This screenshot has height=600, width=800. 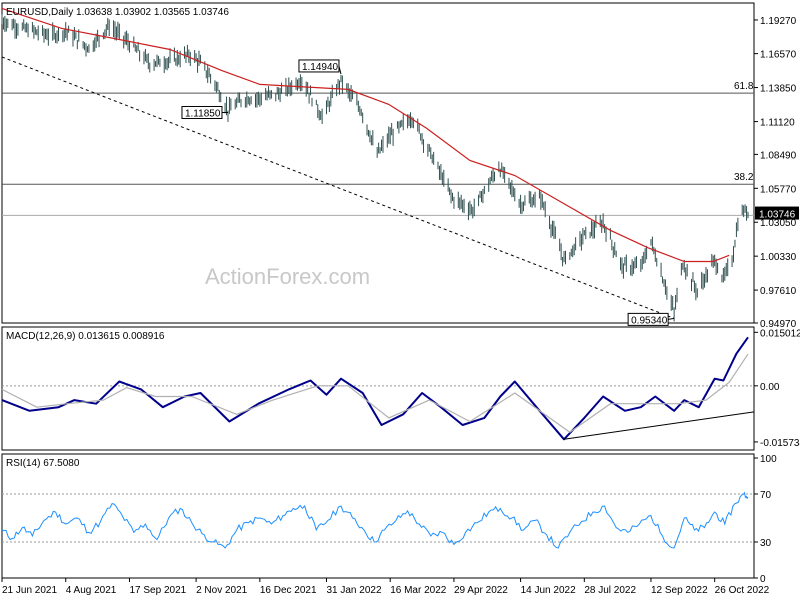 What do you see at coordinates (770, 387) in the screenshot?
I see `macd-ytick-label: 0.00` at bounding box center [770, 387].